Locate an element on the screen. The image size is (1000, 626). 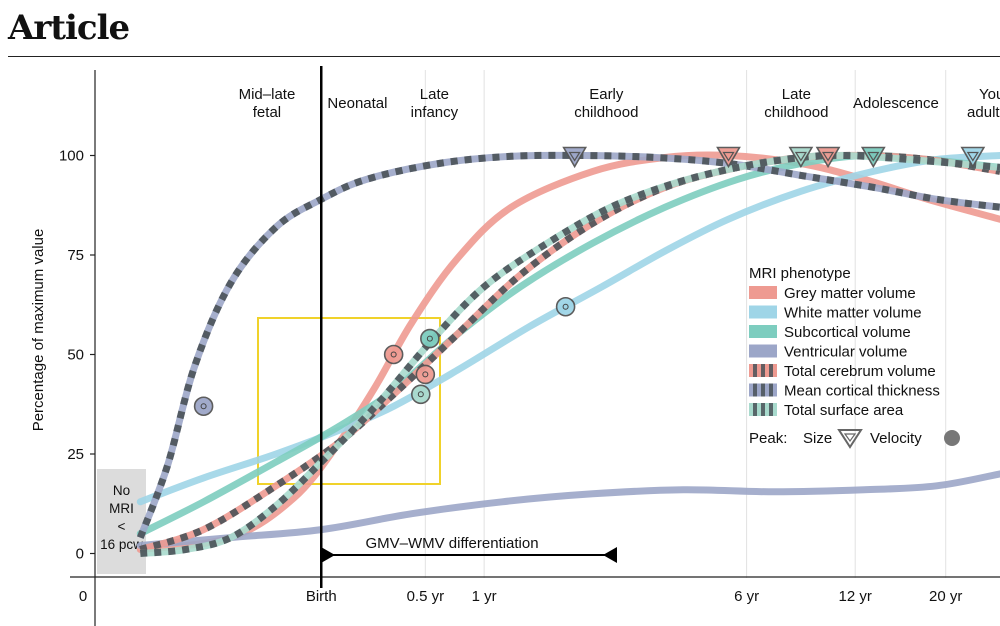
legend-peak-label: Peak: is located at coordinates (768, 438).